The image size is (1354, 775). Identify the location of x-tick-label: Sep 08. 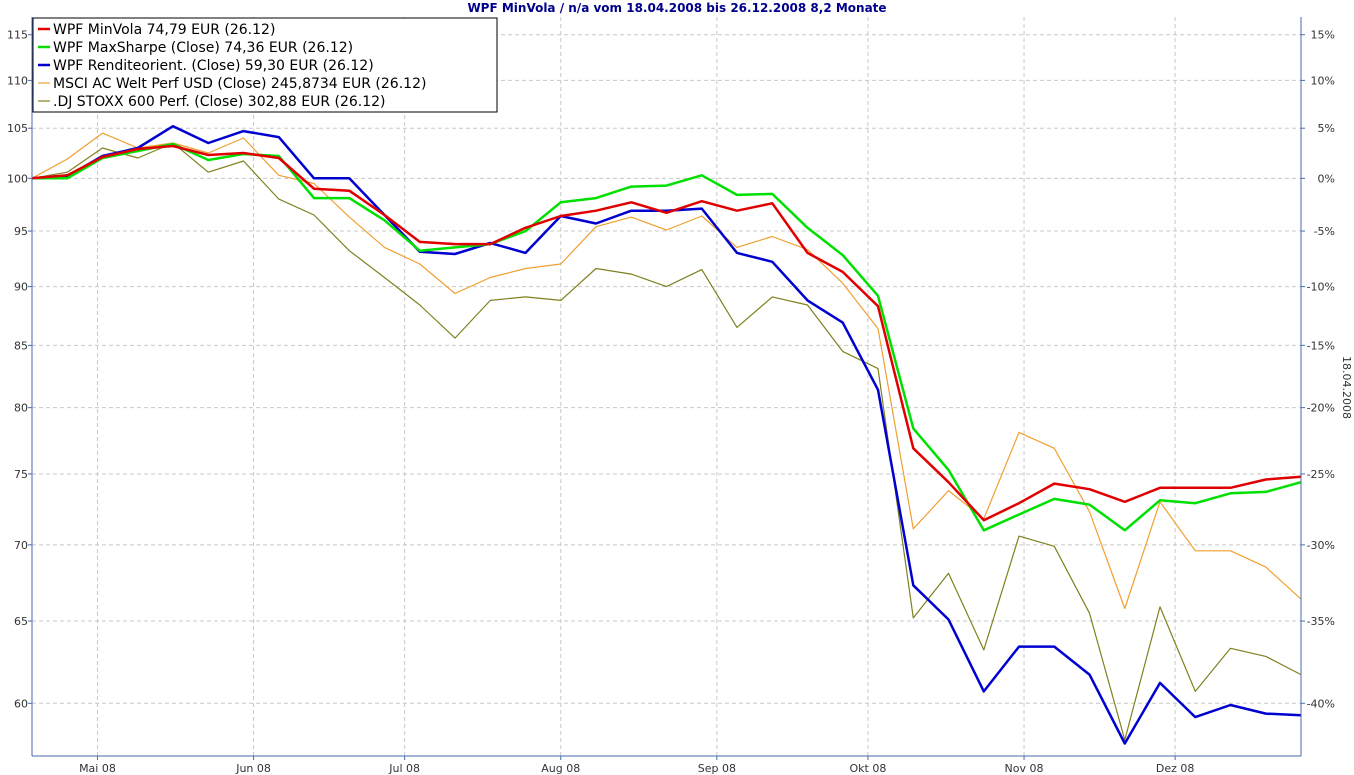
(717, 768).